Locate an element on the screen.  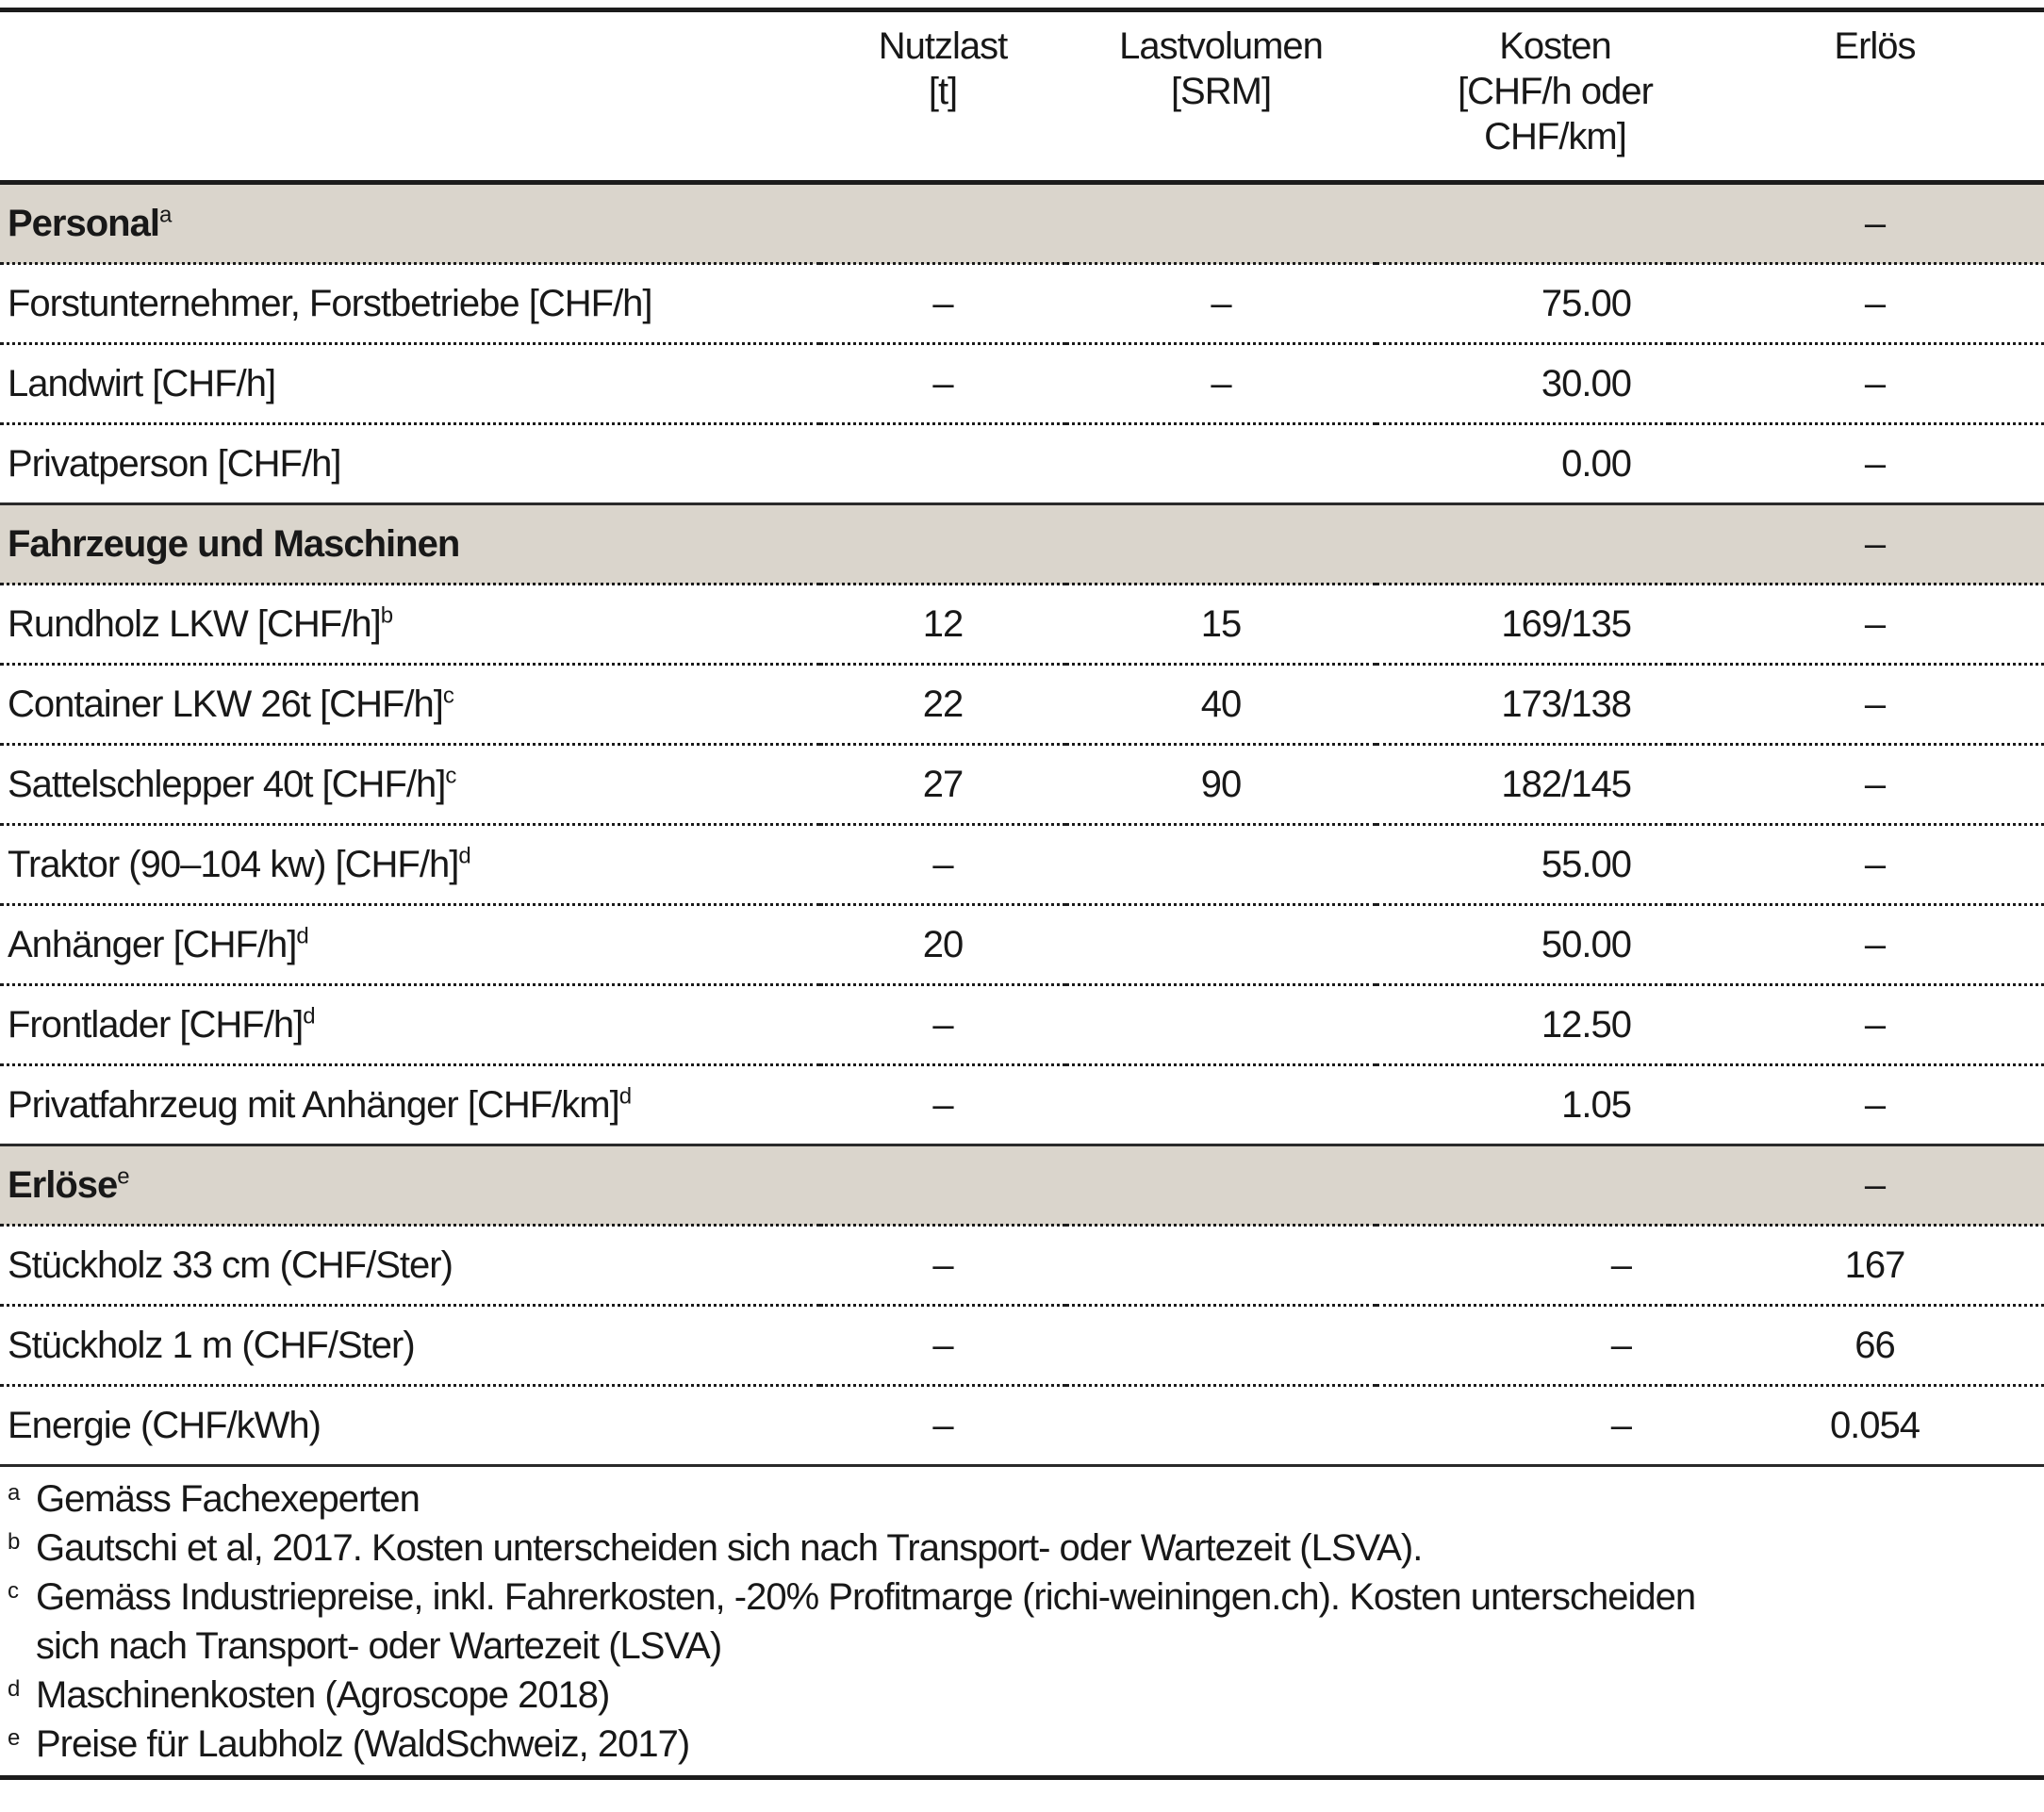
table-row-traktor: Traktor (90–104 kw) [CHF/h]d – 55.00 – is located at coordinates (1022, 865).